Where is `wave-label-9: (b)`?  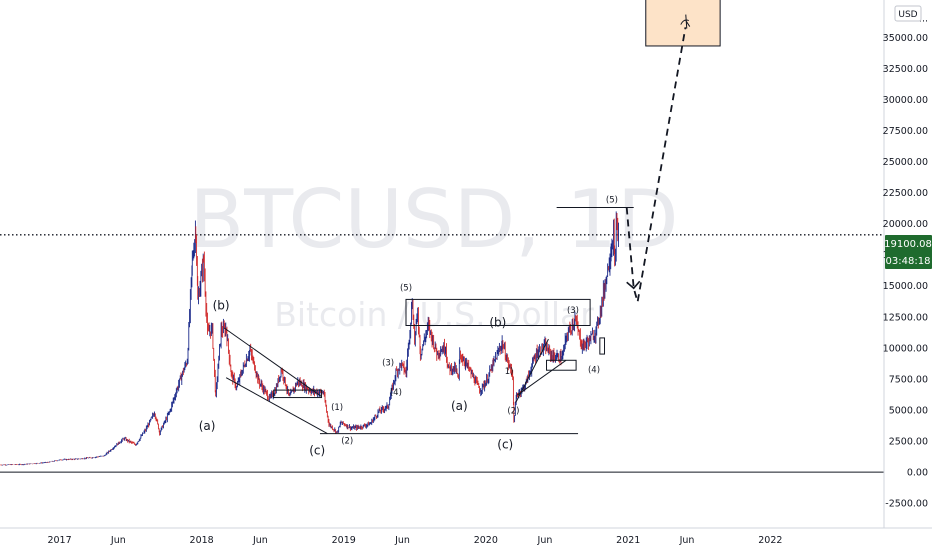 wave-label-9: (b) is located at coordinates (497, 323).